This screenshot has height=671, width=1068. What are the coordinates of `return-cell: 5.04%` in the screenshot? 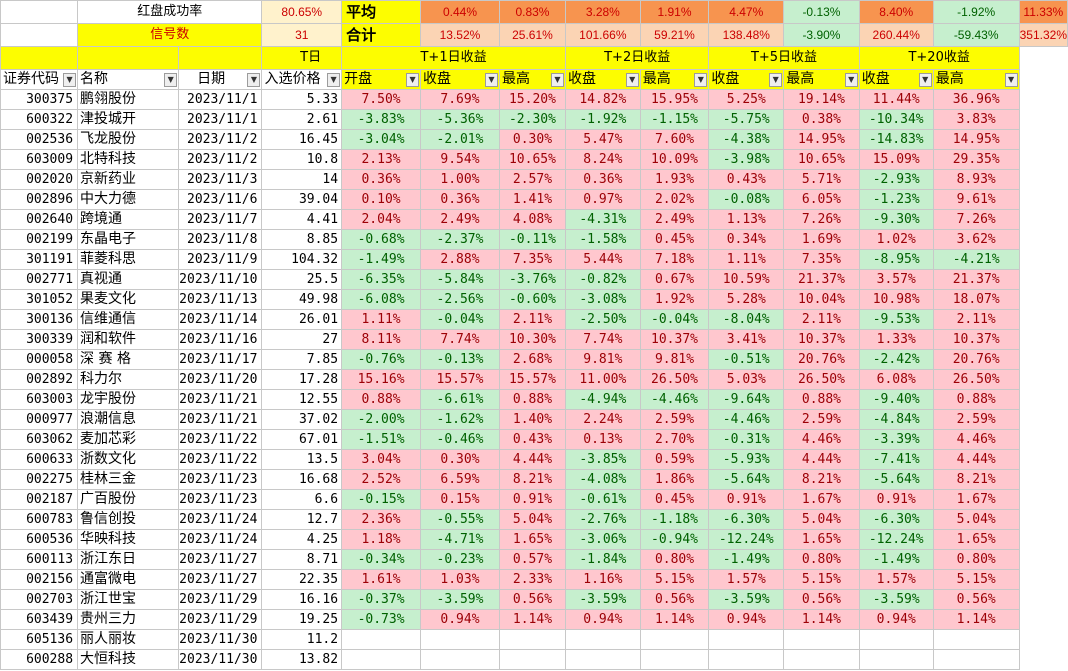 It's located at (976, 519).